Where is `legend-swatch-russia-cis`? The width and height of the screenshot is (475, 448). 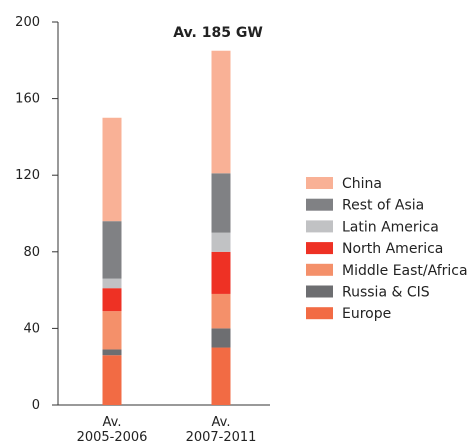 legend-swatch-russia-cis is located at coordinates (319, 291).